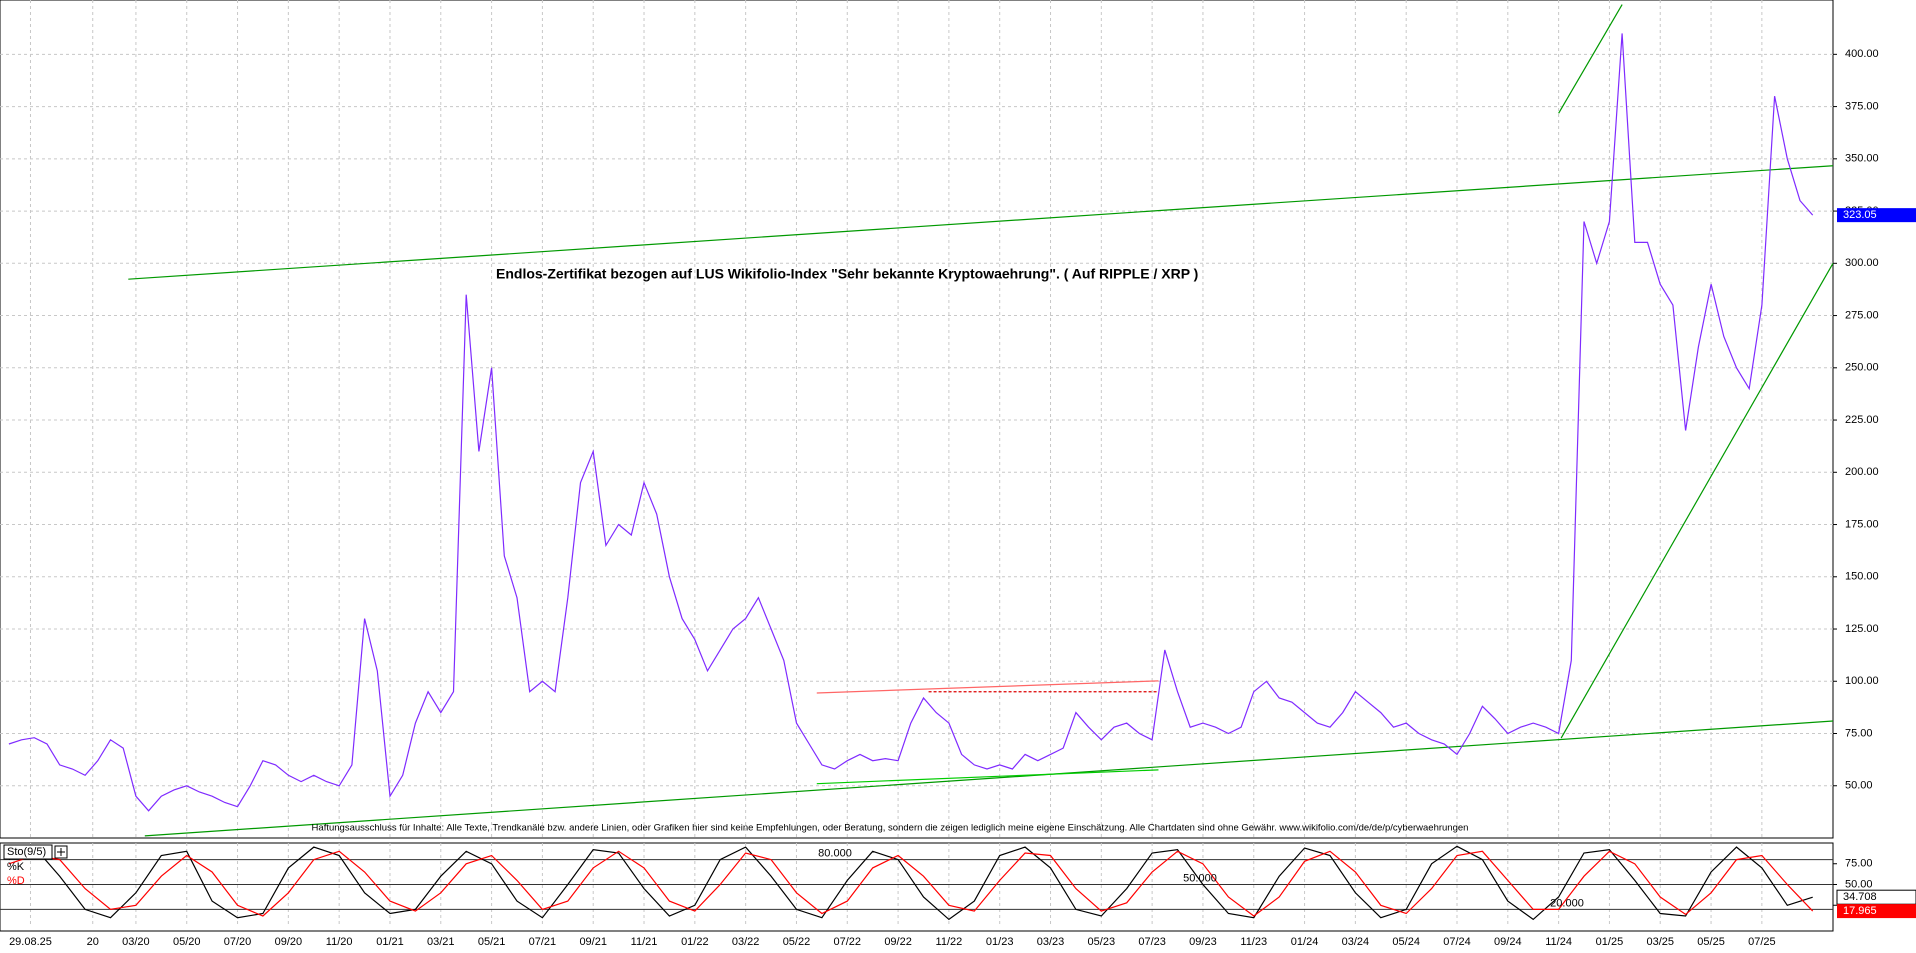  I want to click on x-tick-label: 01/24, so click(1305, 942).